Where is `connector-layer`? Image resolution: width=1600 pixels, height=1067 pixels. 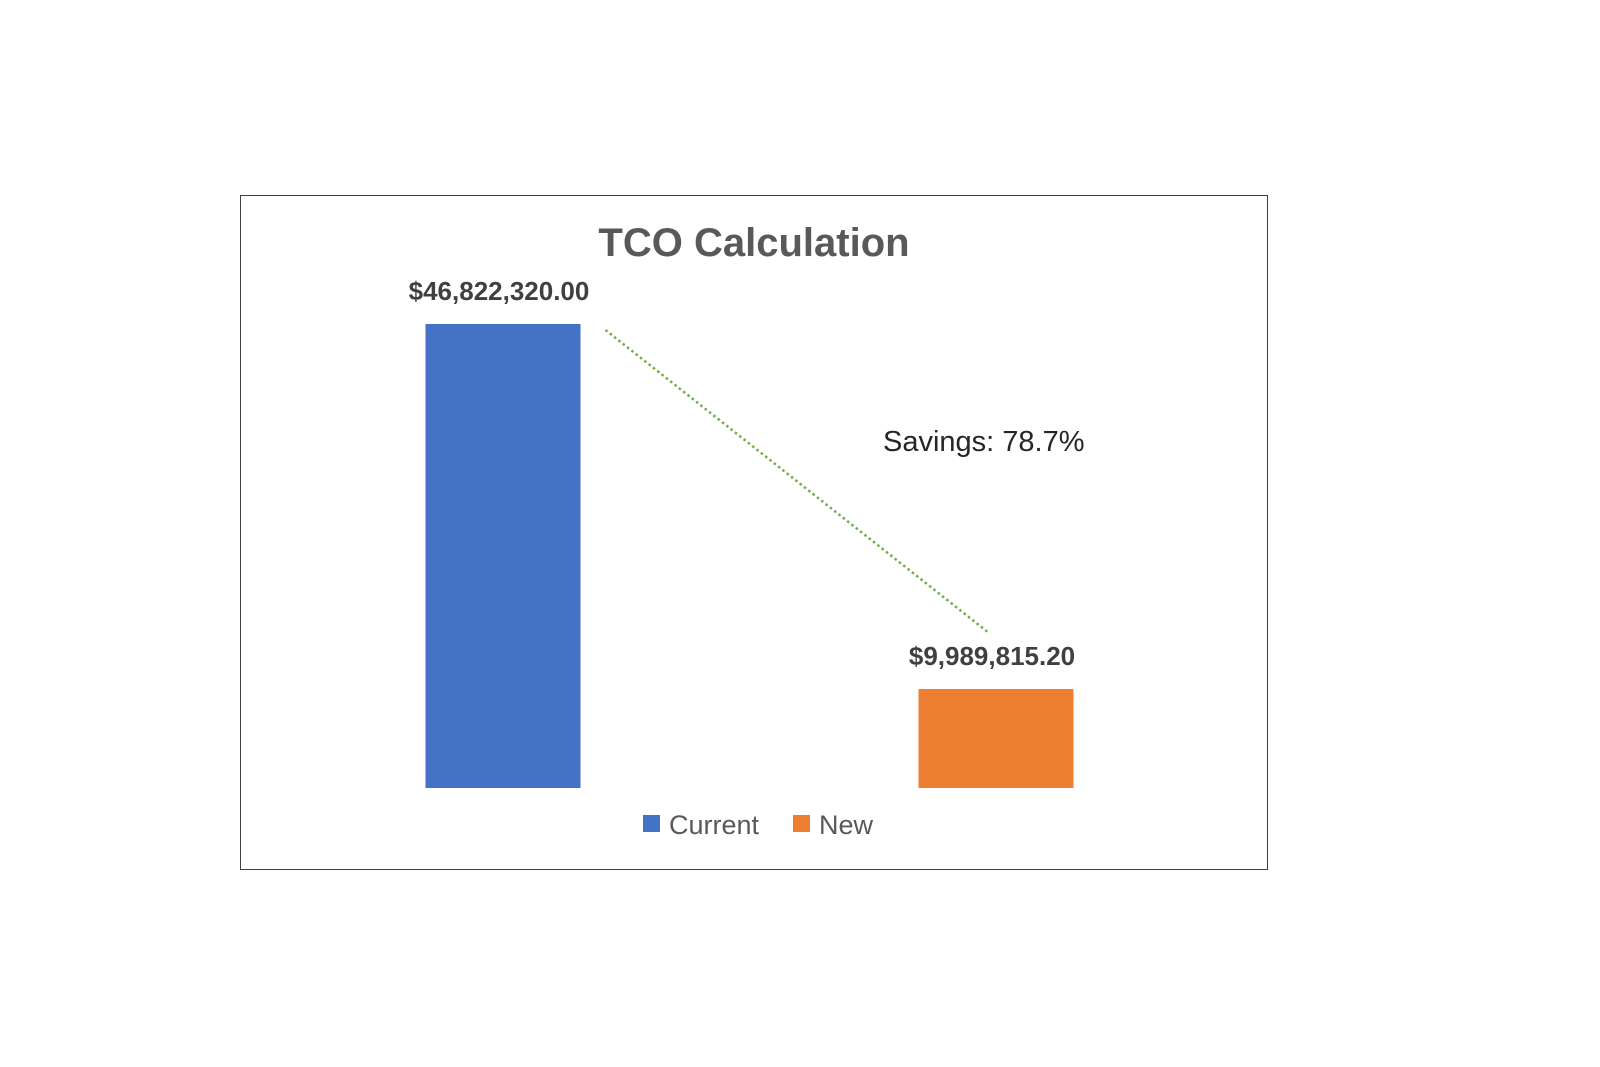
connector-layer is located at coordinates (797, 481).